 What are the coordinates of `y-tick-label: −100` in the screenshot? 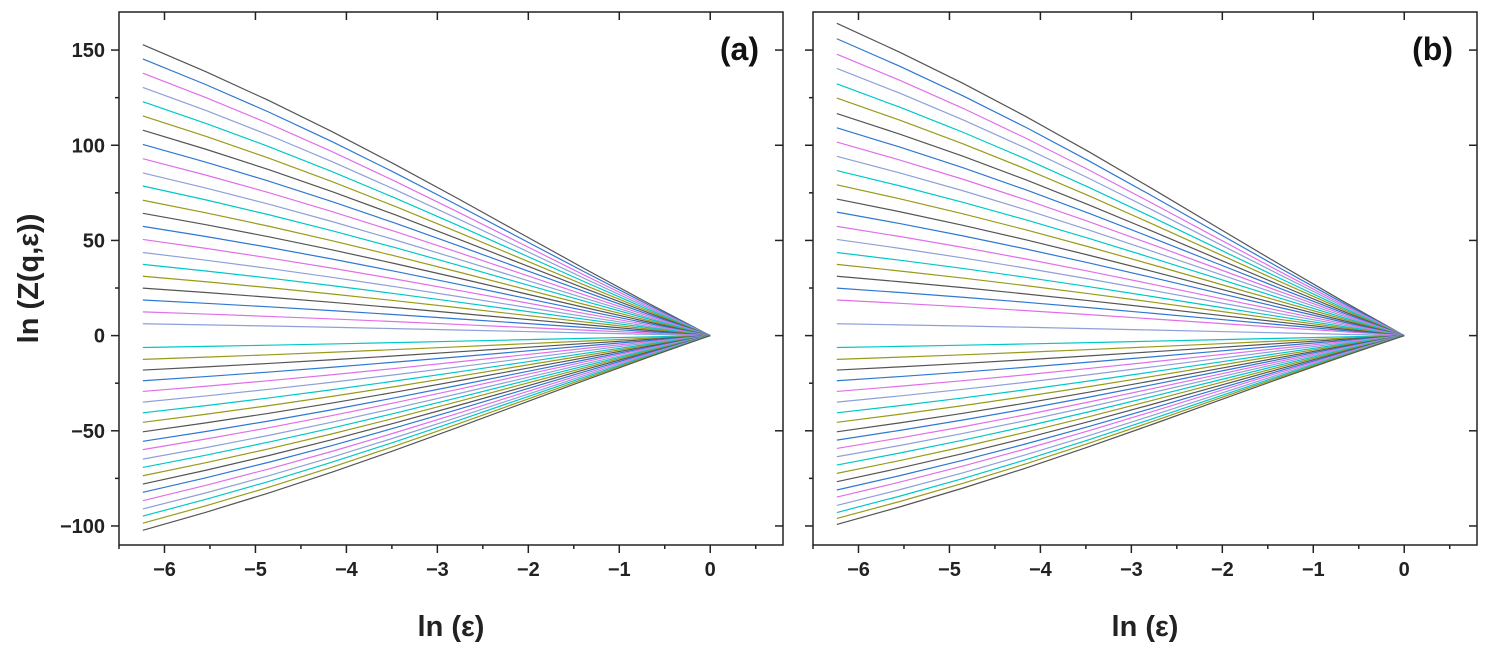 It's located at (82, 527).